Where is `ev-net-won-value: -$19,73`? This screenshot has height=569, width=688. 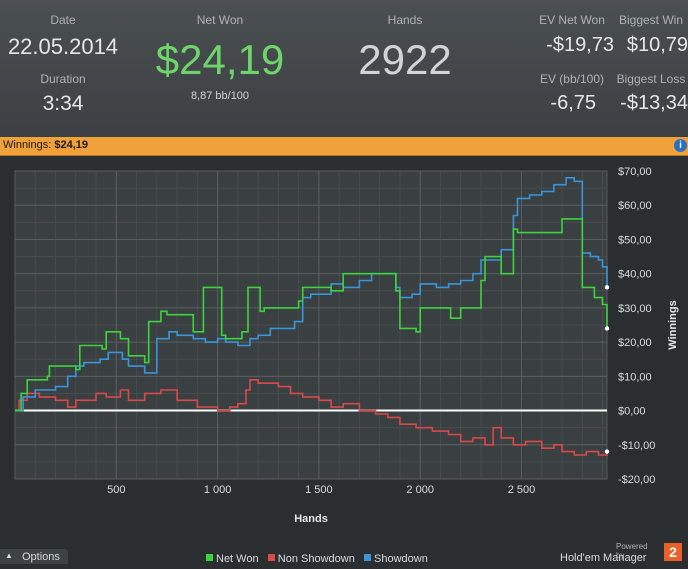
ev-net-won-value: -$19,73 is located at coordinates (580, 45).